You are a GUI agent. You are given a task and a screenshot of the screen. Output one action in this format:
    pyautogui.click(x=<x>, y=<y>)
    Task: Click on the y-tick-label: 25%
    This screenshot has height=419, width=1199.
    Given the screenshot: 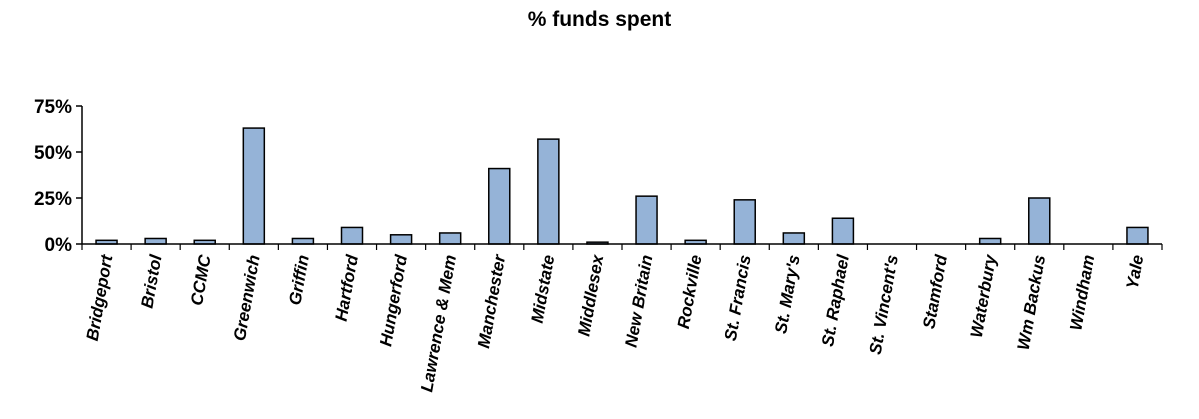 What is the action you would take?
    pyautogui.click(x=53, y=199)
    